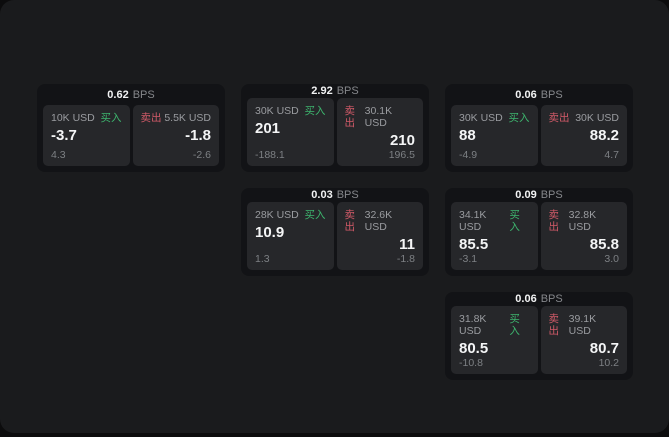 The image size is (669, 437). Describe the element at coordinates (494, 221) in the screenshot. I see `buy-panel-top: 34.1K USD 买入` at that location.